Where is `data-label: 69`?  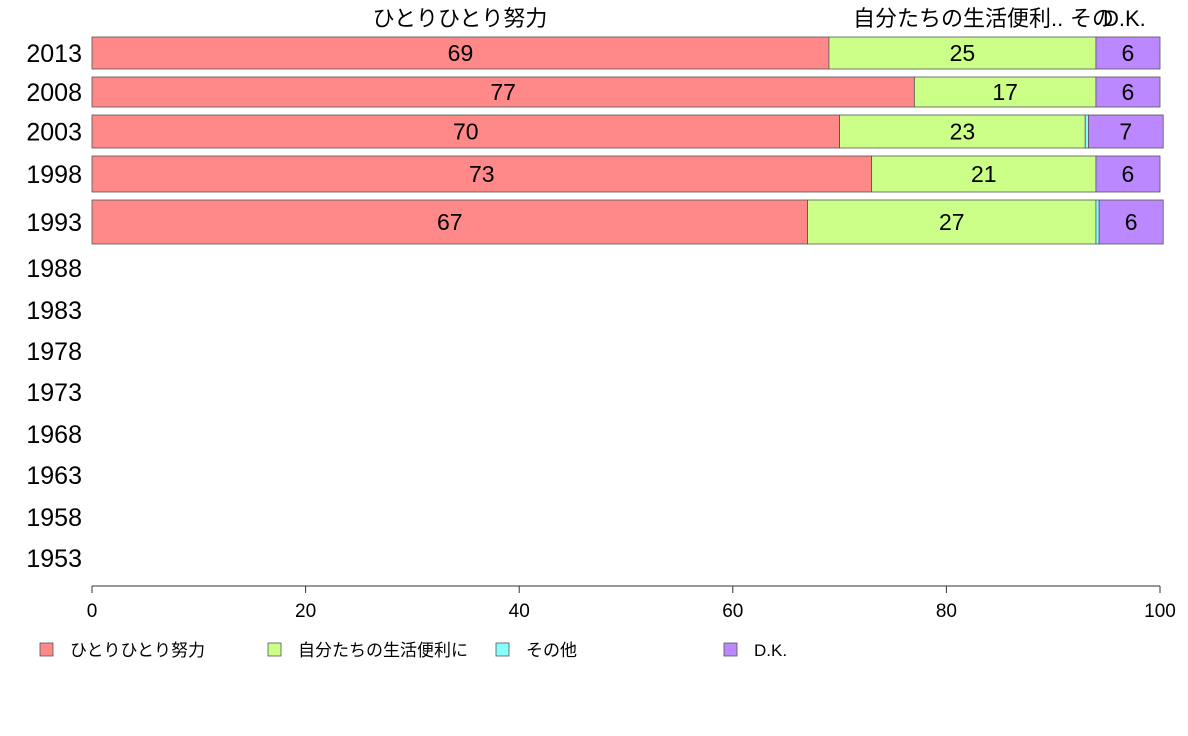
data-label: 69 is located at coordinates (461, 53).